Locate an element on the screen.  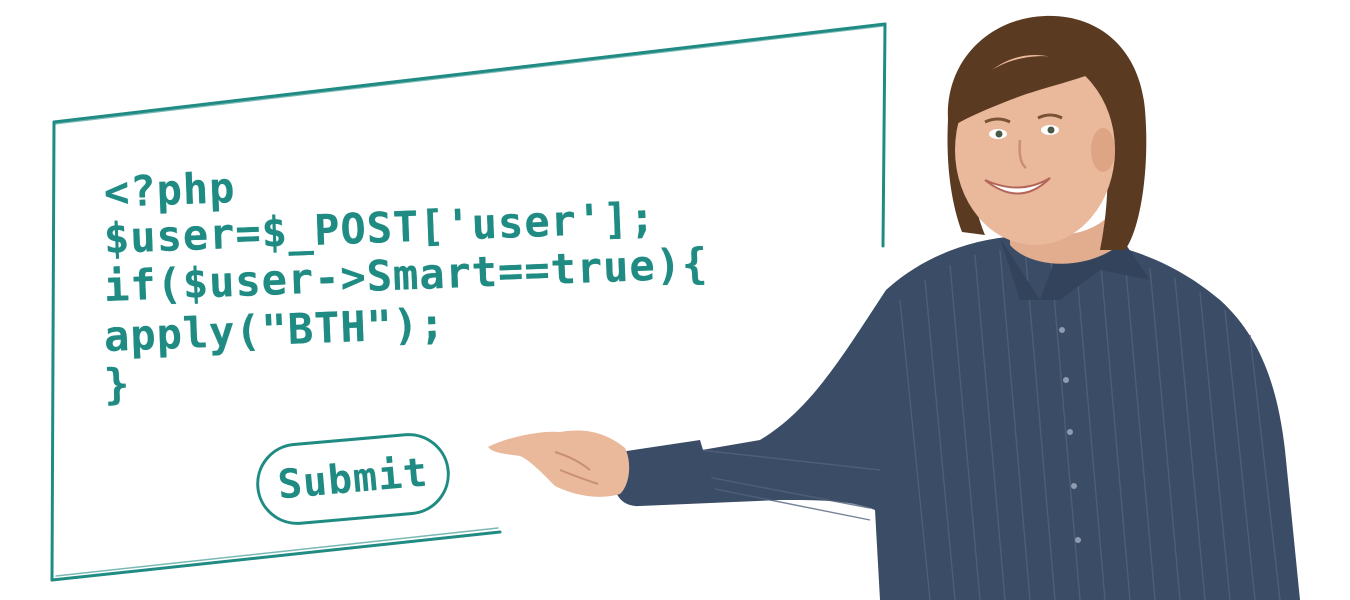
collar is located at coordinates (1075, 268).